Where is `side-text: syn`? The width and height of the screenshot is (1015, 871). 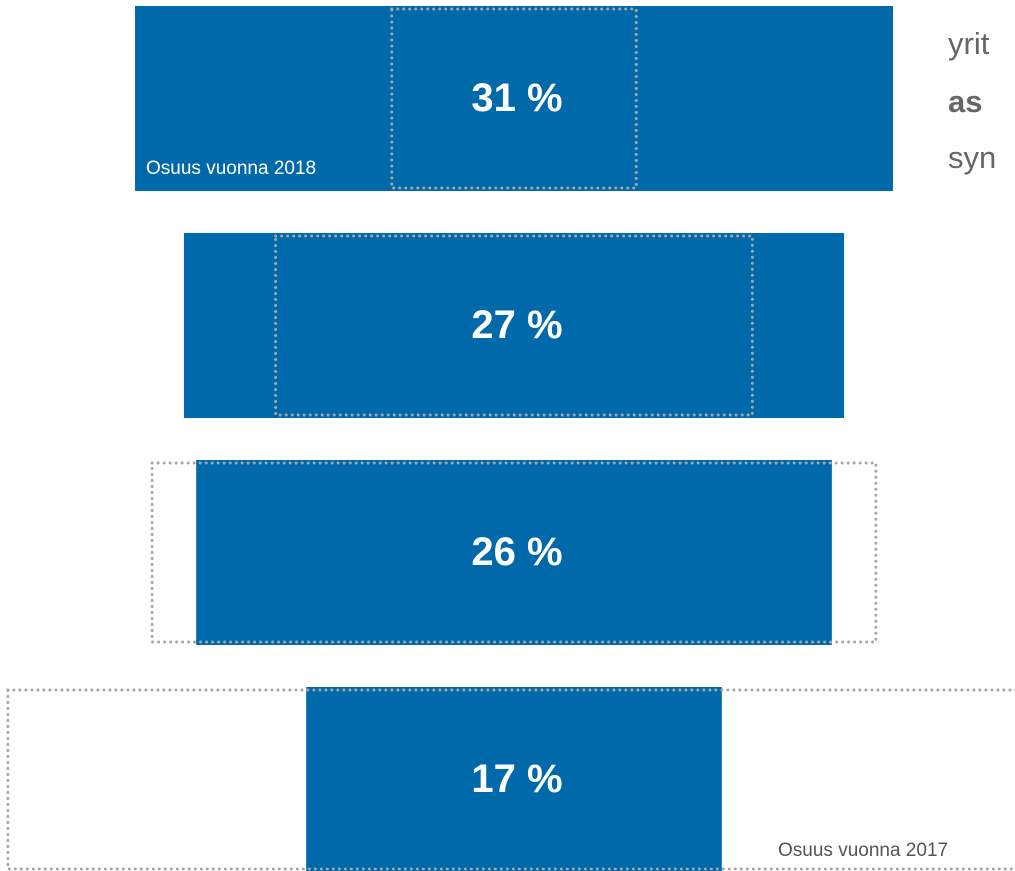
side-text: syn is located at coordinates (972, 157).